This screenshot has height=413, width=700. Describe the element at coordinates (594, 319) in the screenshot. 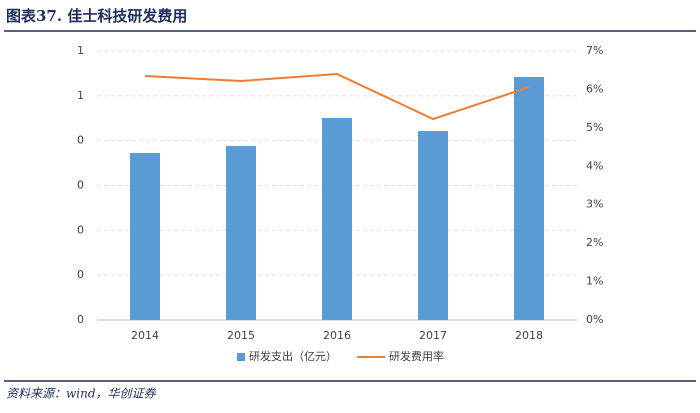

I see `y2-tick-label: 0%` at that location.